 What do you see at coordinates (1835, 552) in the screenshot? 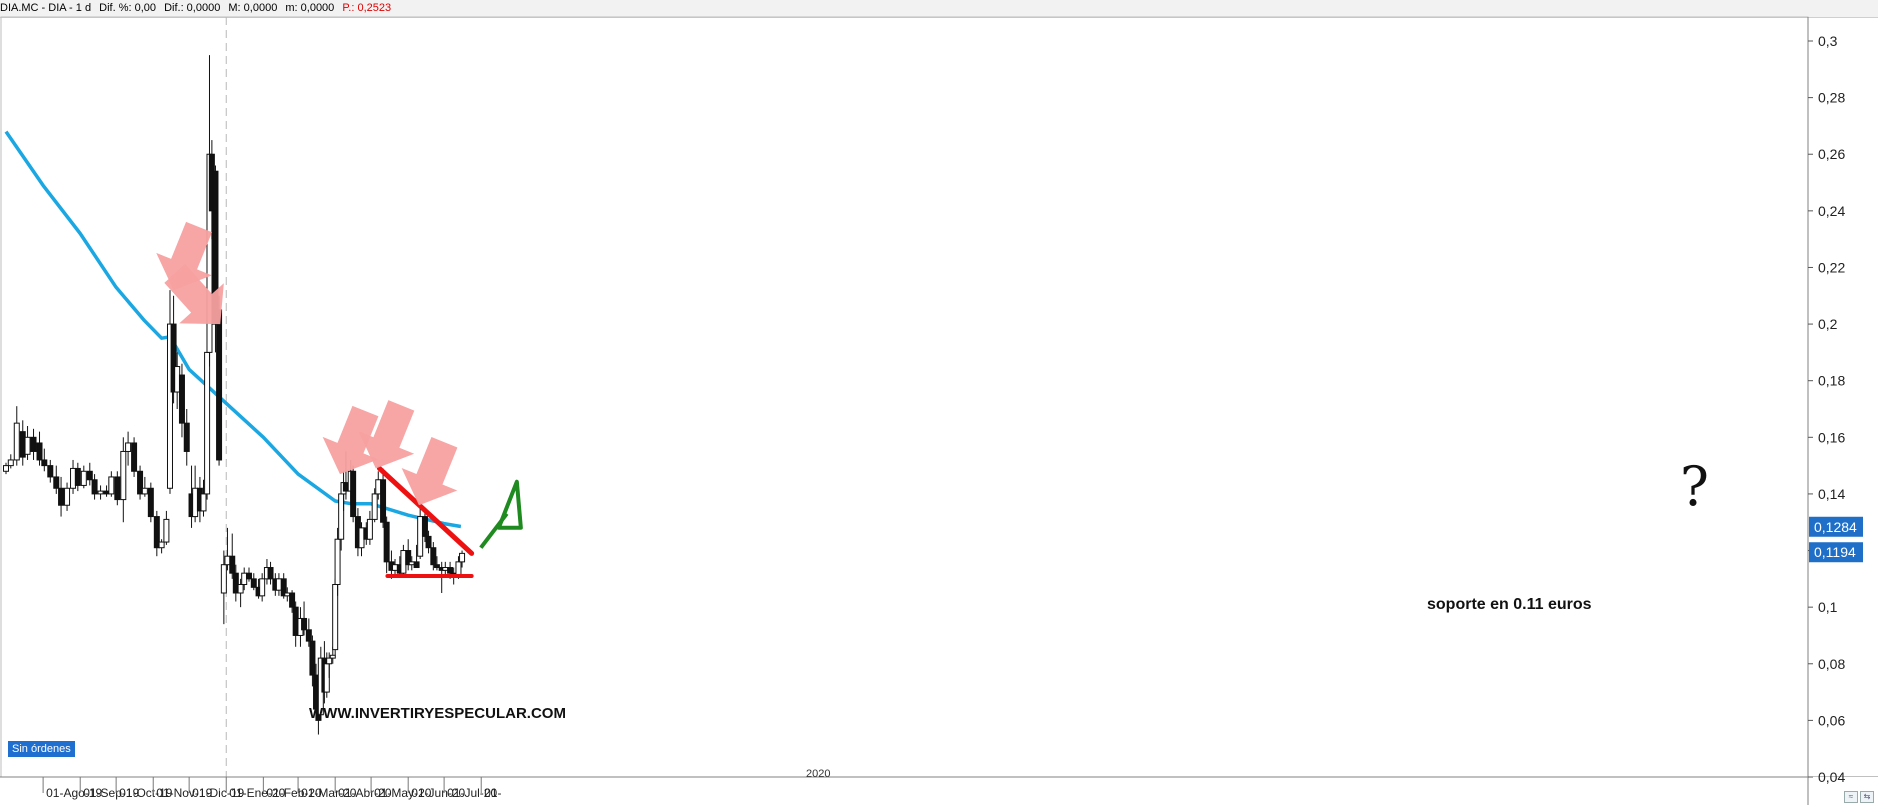
I see `price-label: 0,1194` at bounding box center [1835, 552].